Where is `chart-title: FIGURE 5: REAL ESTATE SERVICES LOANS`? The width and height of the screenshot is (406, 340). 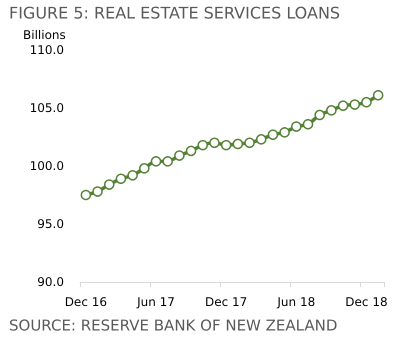
chart-title: FIGURE 5: REAL ESTATE SERVICES LOANS is located at coordinates (174, 13).